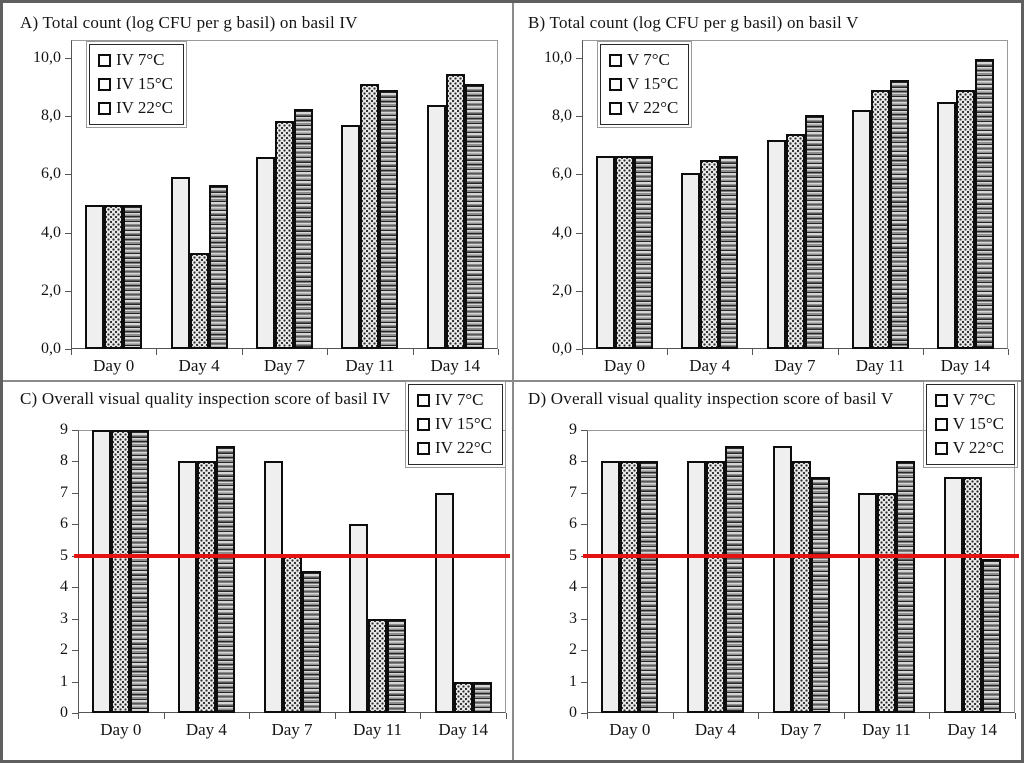 This screenshot has height=763, width=1024. Describe the element at coordinates (51, 116) in the screenshot. I see `y-axis-tick-label: 8,0` at that location.